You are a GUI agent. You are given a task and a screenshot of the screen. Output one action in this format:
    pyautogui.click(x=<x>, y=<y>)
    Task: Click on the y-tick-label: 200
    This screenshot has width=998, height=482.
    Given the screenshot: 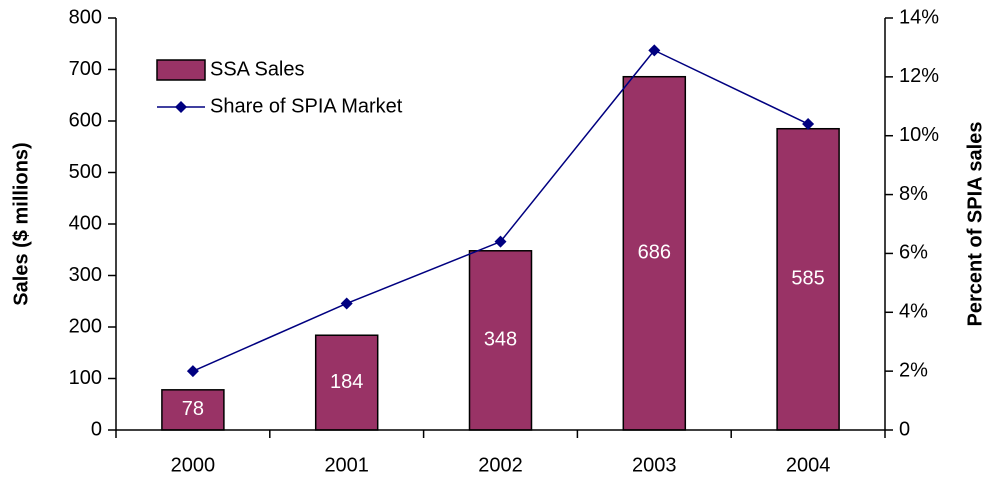 What is the action you would take?
    pyautogui.click(x=85, y=326)
    